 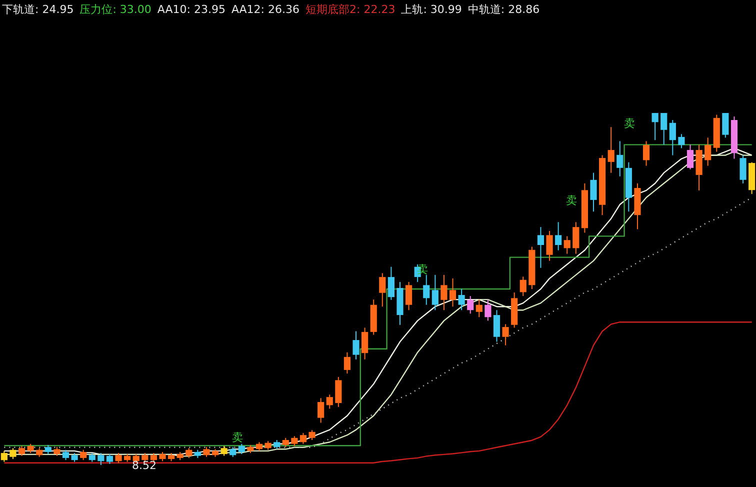 I want to click on text: AA10: 23.95, so click(x=191, y=9).